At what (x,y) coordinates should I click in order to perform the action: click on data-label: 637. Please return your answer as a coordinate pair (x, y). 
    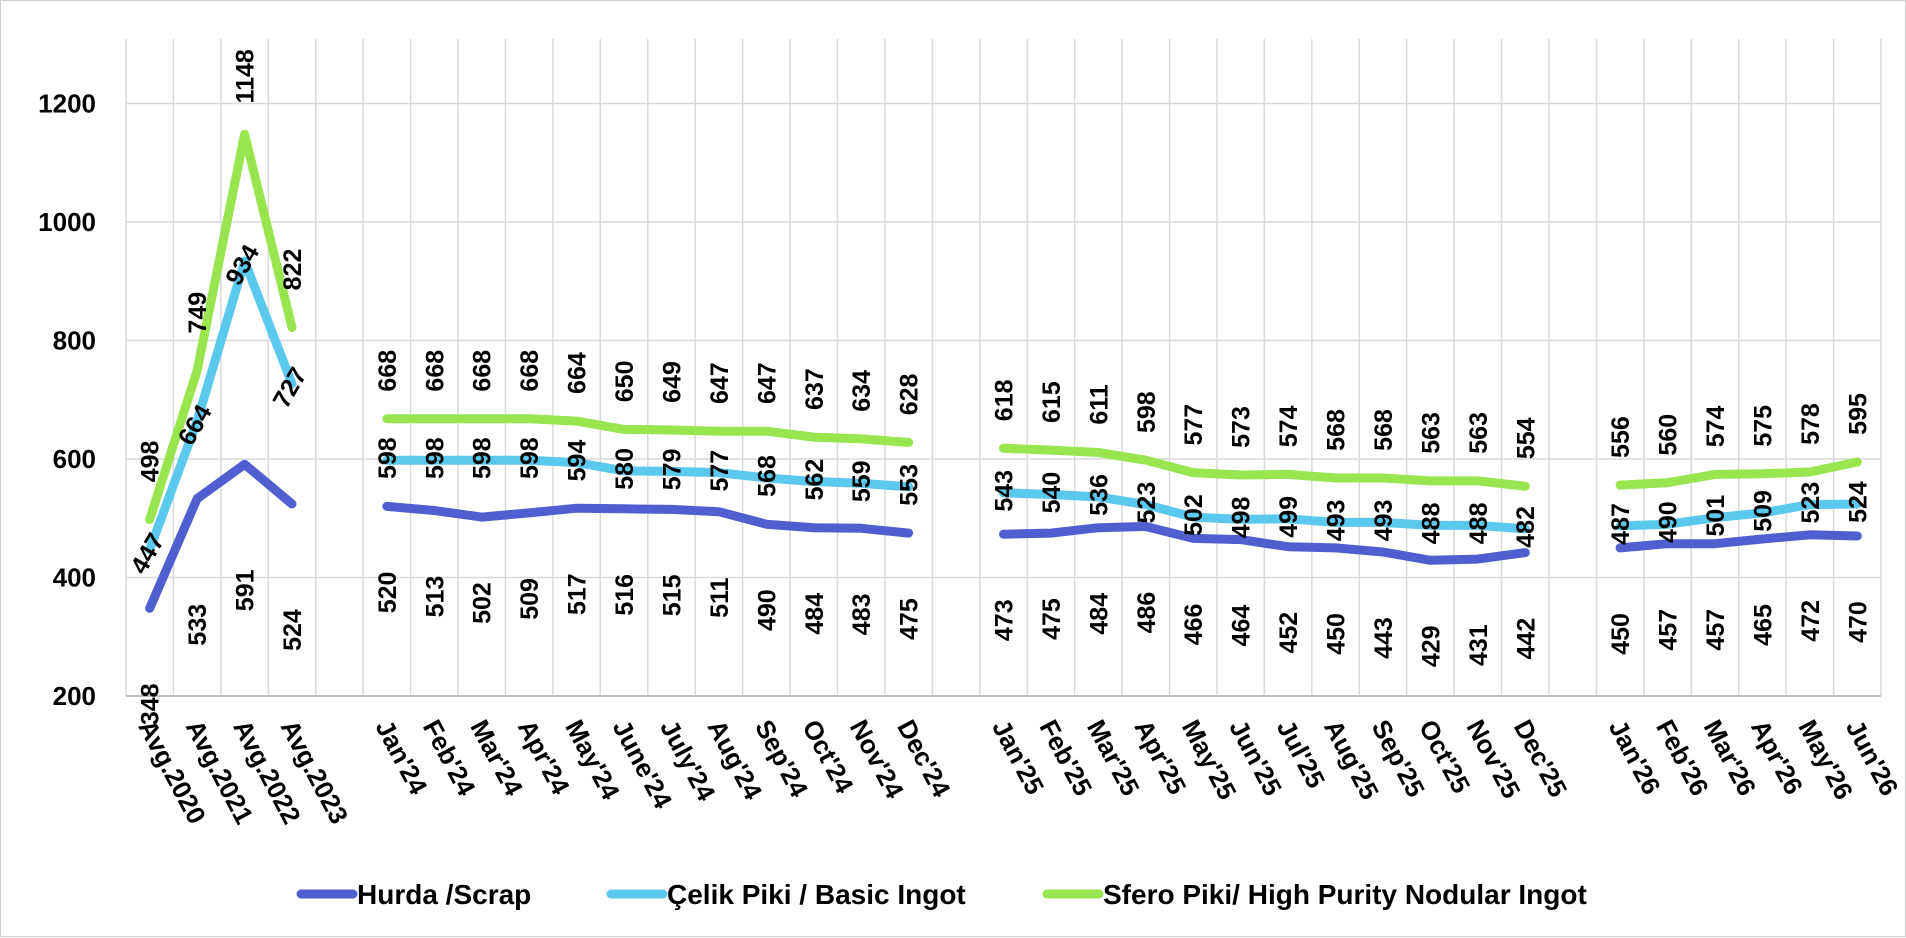
    Looking at the image, I should click on (815, 389).